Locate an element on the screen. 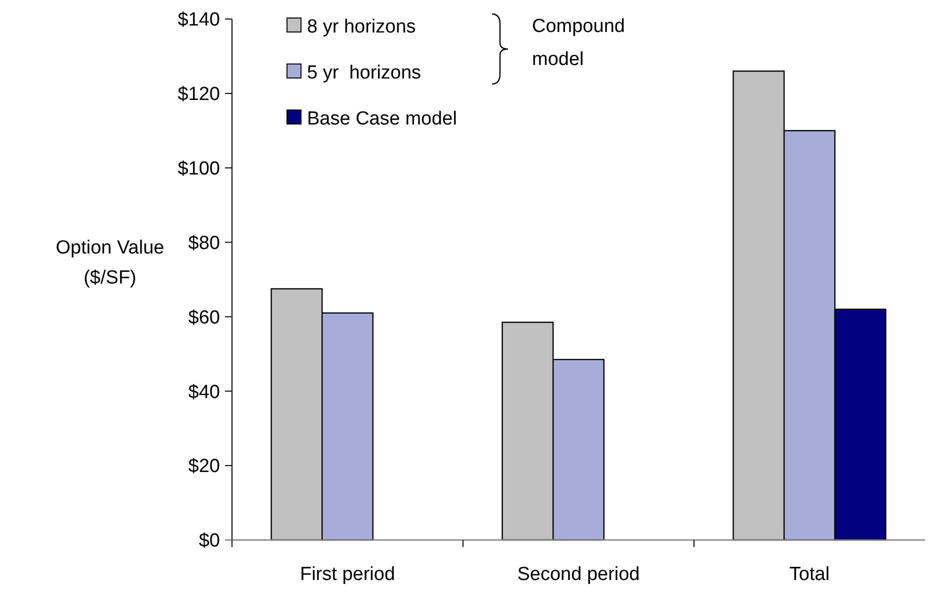  legend-label: 8 yr horizons is located at coordinates (361, 27).